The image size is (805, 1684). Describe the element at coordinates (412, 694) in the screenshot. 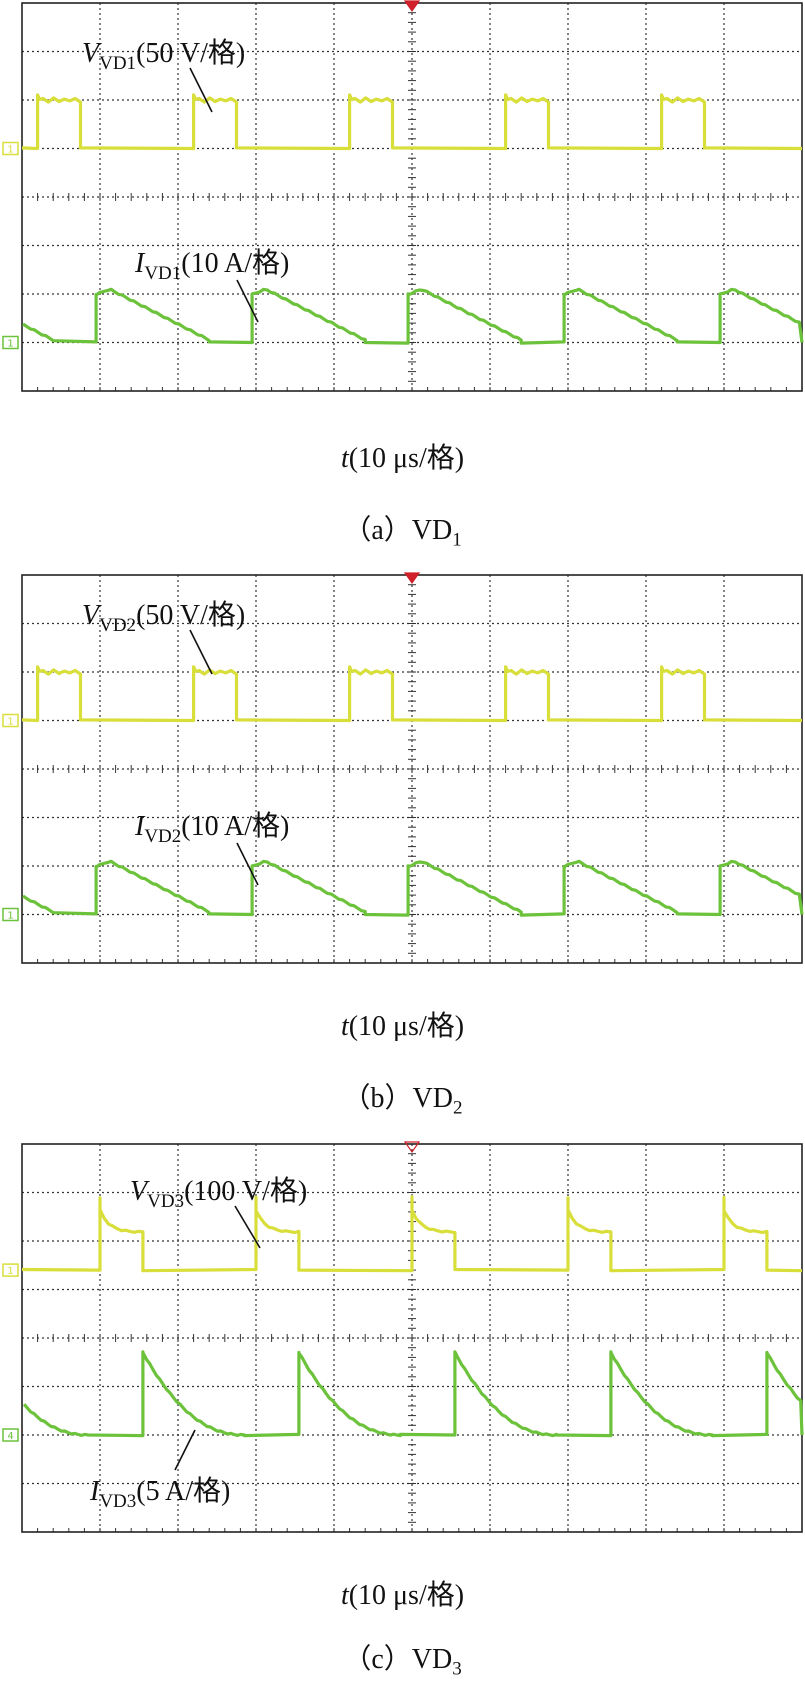

I see `trace-v_vd2` at that location.